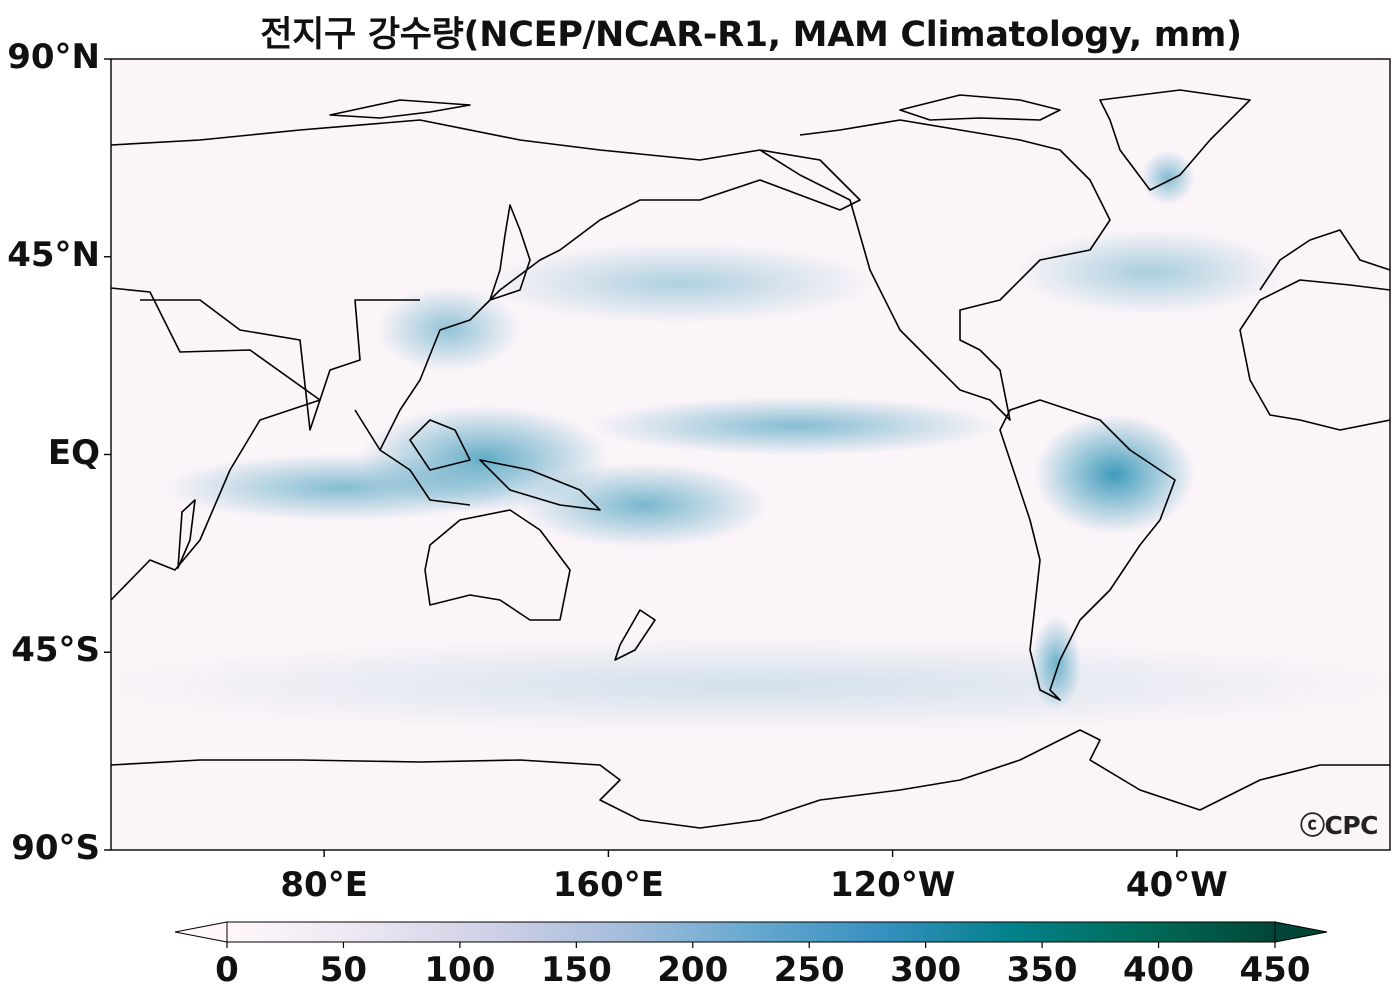 The height and width of the screenshot is (1003, 1400). What do you see at coordinates (216, 444) in the screenshot?
I see `coastline-africa` at bounding box center [216, 444].